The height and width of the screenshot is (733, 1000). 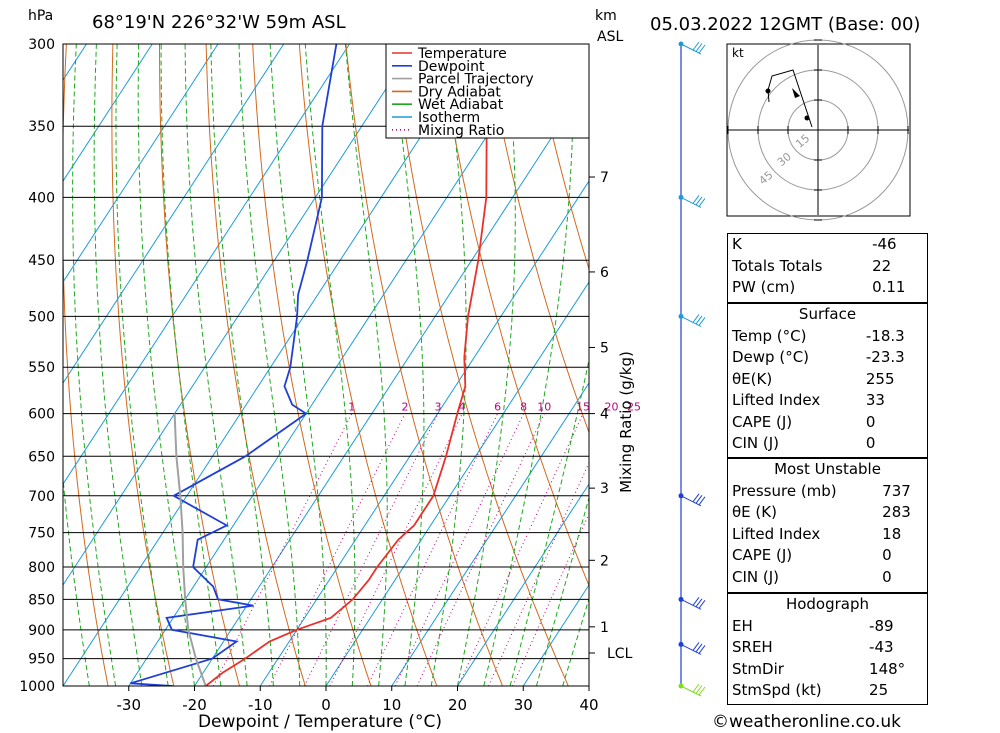 What do you see at coordinates (756, 443) in the screenshot?
I see `surface-cin-label: CIN (J)` at bounding box center [756, 443].